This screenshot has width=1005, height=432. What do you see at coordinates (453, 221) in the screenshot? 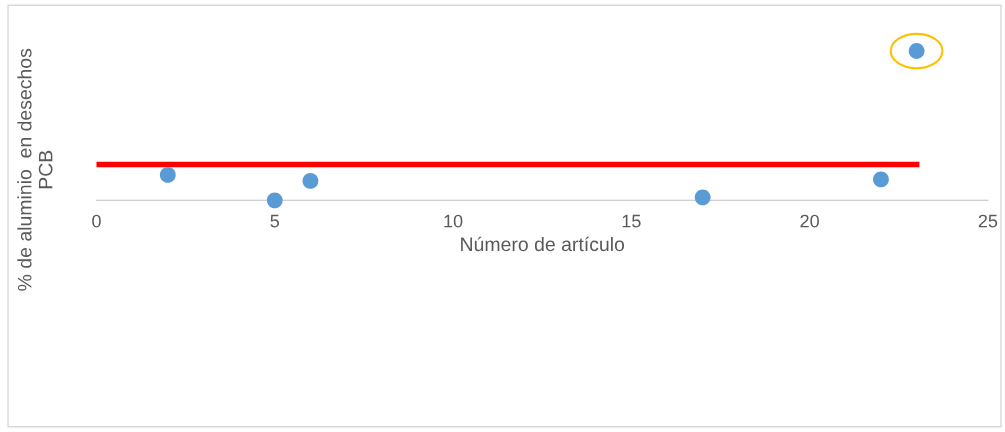
I see `x-tick-label: 10` at bounding box center [453, 221].